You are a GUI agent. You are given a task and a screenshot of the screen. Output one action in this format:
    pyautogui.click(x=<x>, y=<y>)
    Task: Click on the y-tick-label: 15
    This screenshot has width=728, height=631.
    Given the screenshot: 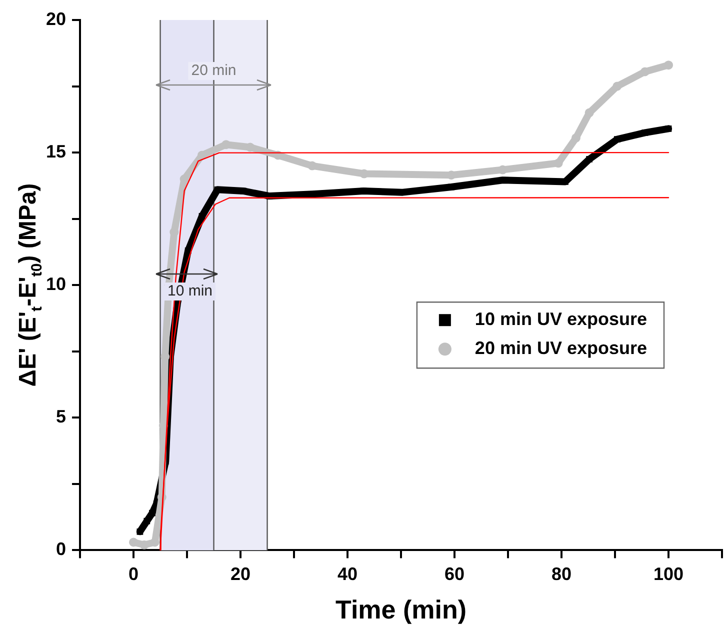 What is the action you would take?
    pyautogui.click(x=56, y=152)
    